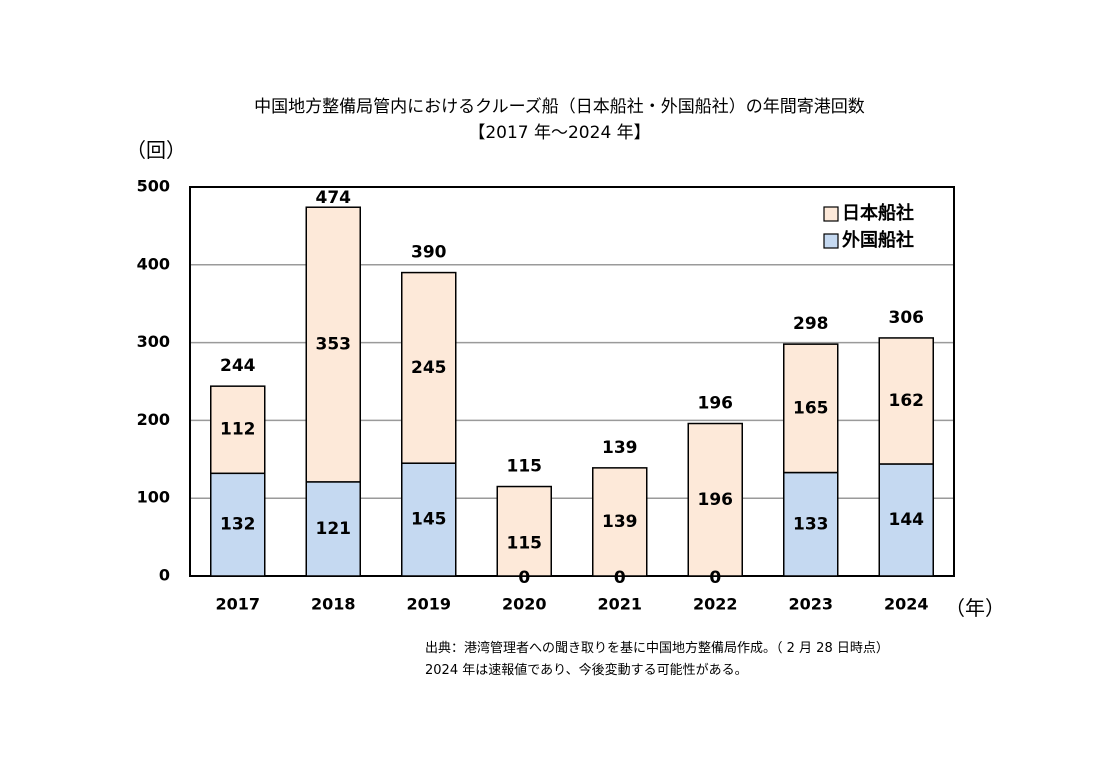 This screenshot has width=1119, height=776. I want to click on data-label-total-2023: 298, so click(811, 324).